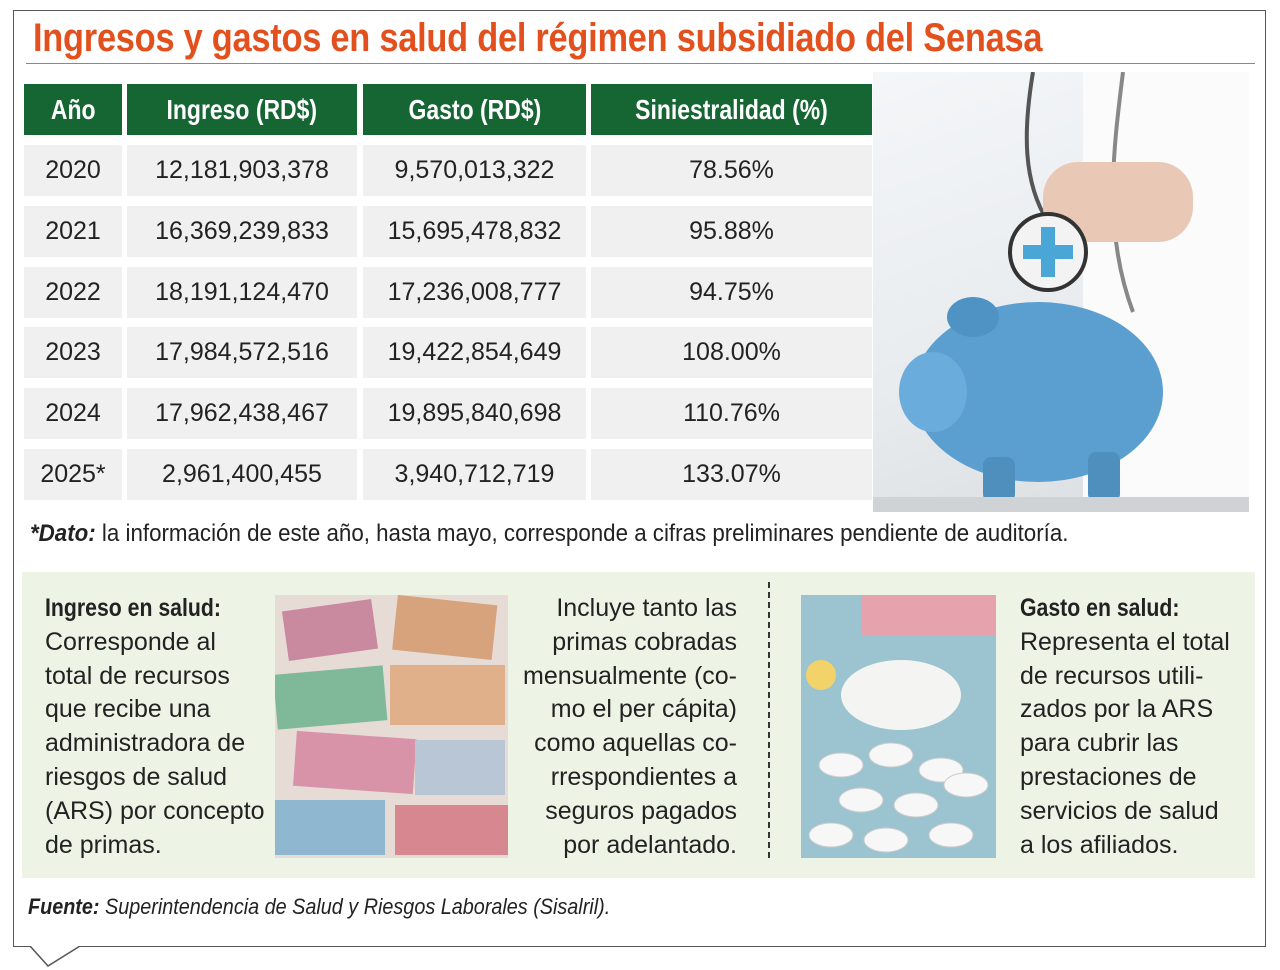 This screenshot has width=1280, height=970. Describe the element at coordinates (643, 776) in the screenshot. I see `detail-line: rrespondientes a` at that location.